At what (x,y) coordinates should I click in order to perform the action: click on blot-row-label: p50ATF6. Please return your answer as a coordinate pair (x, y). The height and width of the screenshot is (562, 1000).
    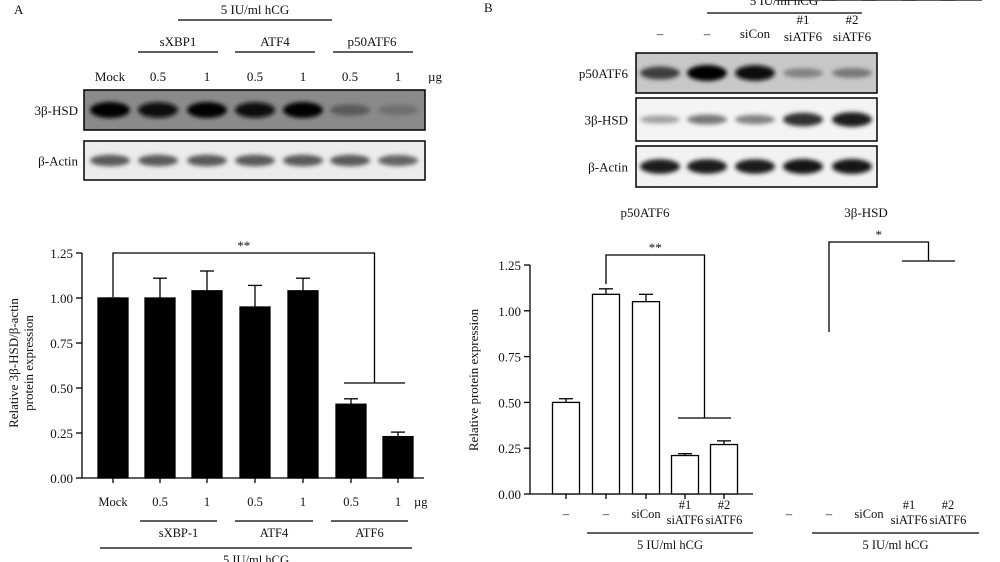
    Looking at the image, I should click on (604, 73).